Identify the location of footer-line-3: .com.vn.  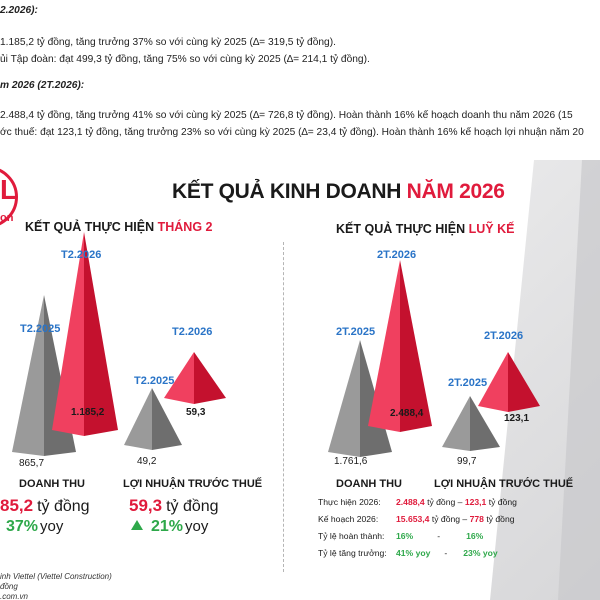
(14, 596).